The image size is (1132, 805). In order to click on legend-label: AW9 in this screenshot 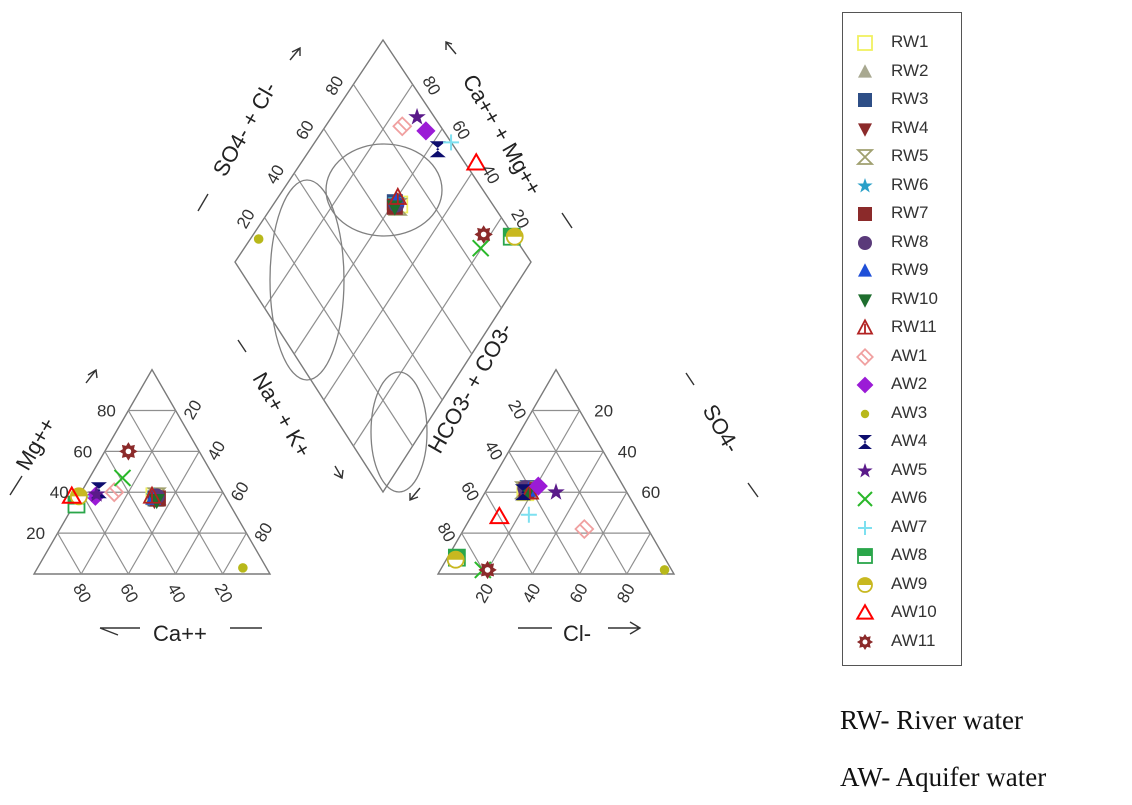, I will do `click(909, 583)`.